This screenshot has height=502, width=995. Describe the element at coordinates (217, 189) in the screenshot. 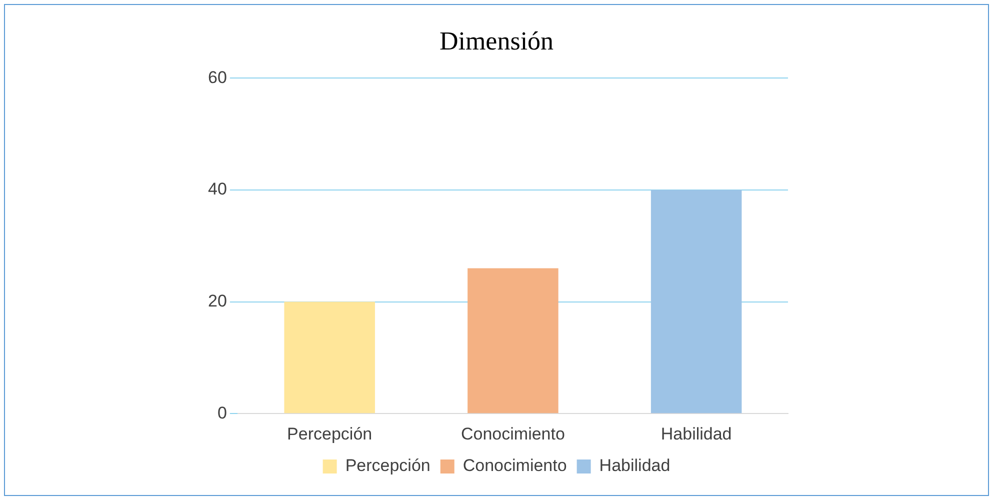

I see `y-tick-label: 40` at that location.